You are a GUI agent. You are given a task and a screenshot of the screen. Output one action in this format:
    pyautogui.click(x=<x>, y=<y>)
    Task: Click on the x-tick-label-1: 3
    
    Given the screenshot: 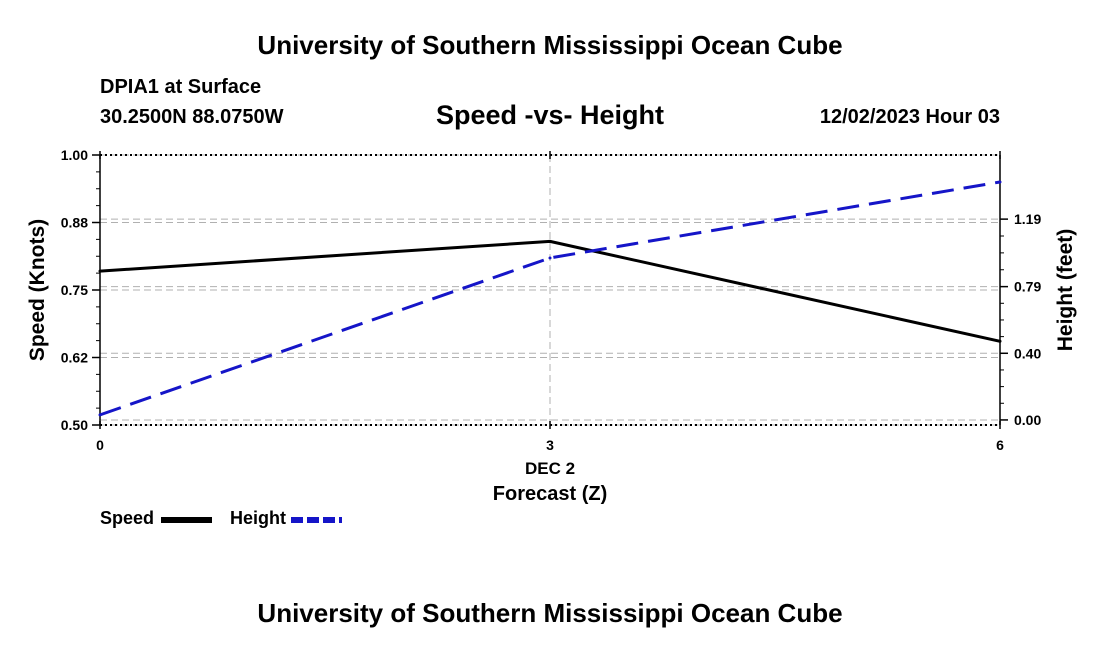 What is the action you would take?
    pyautogui.click(x=550, y=445)
    